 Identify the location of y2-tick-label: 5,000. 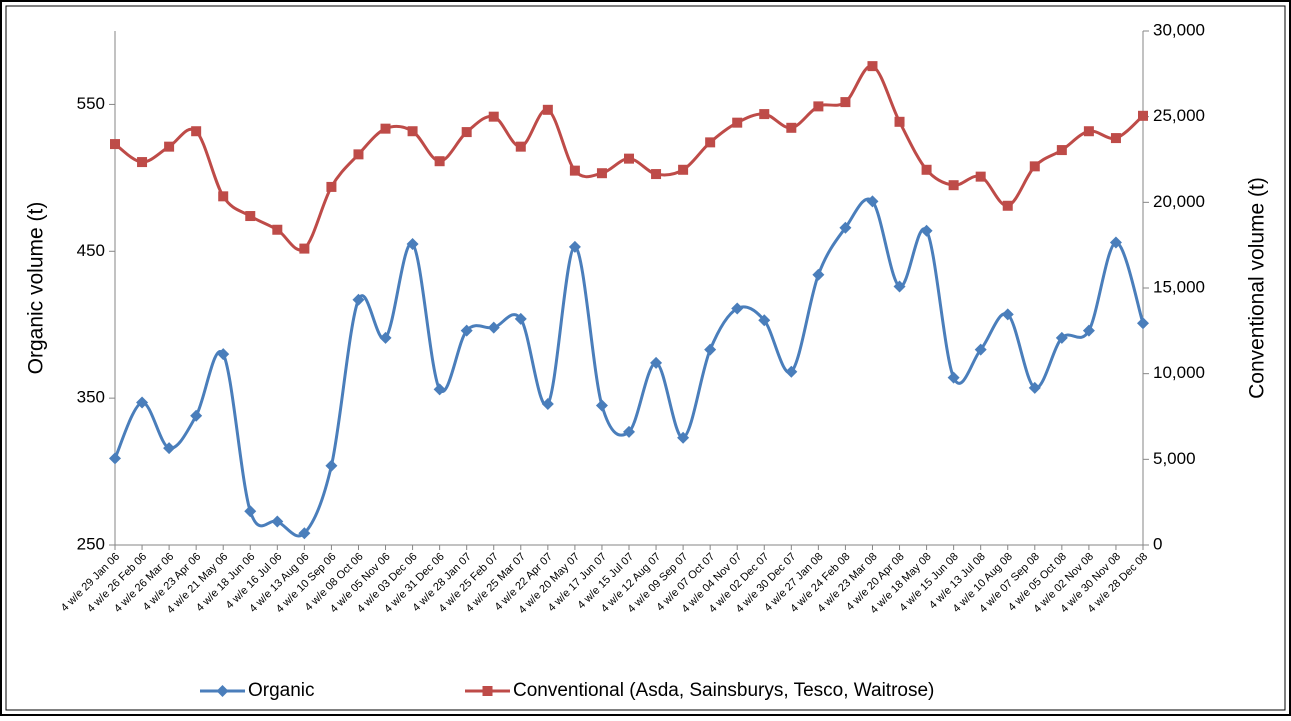
(1174, 458).